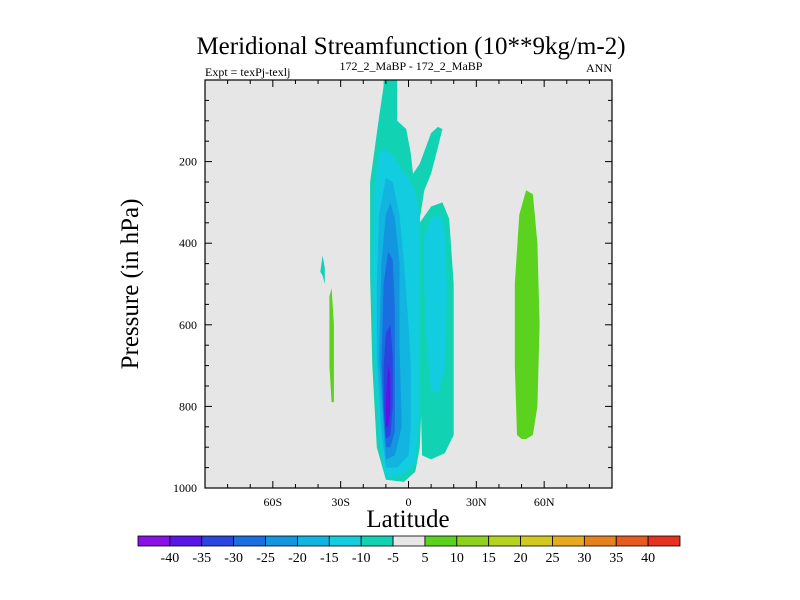  What do you see at coordinates (265, 558) in the screenshot?
I see `colorbar-label: -25` at bounding box center [265, 558].